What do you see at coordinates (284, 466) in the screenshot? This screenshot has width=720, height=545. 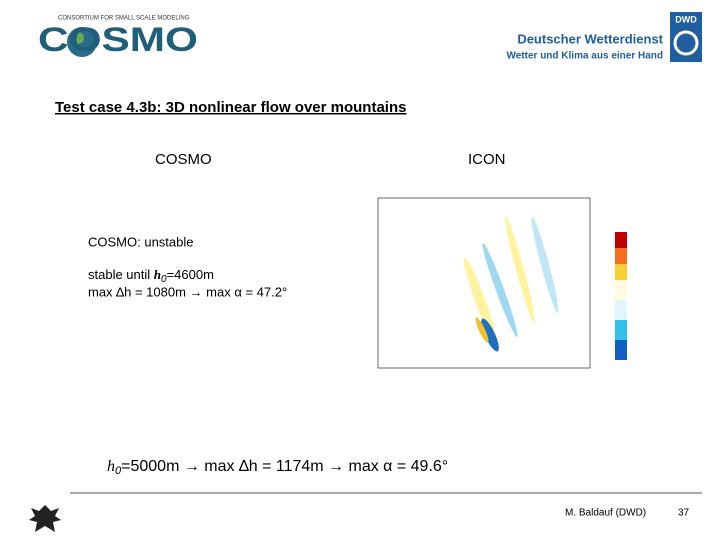 I see `summary-text: =5000m → max ∆h = 1174m → max α = 49.6°` at bounding box center [284, 466].